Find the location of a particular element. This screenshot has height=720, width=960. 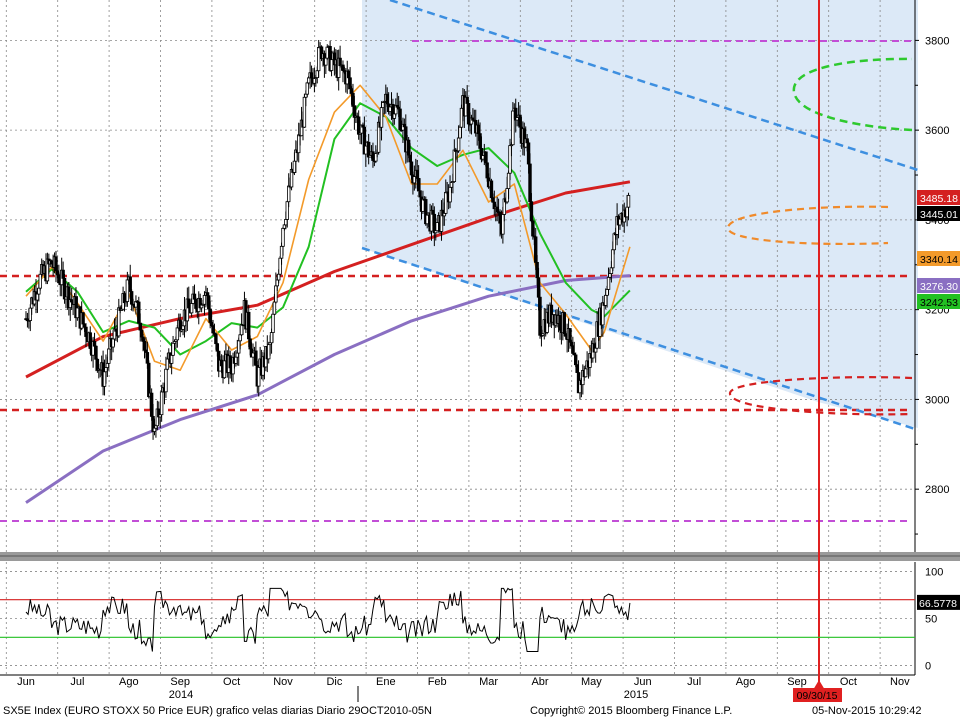

price-label: 3242.53 is located at coordinates (938, 301).